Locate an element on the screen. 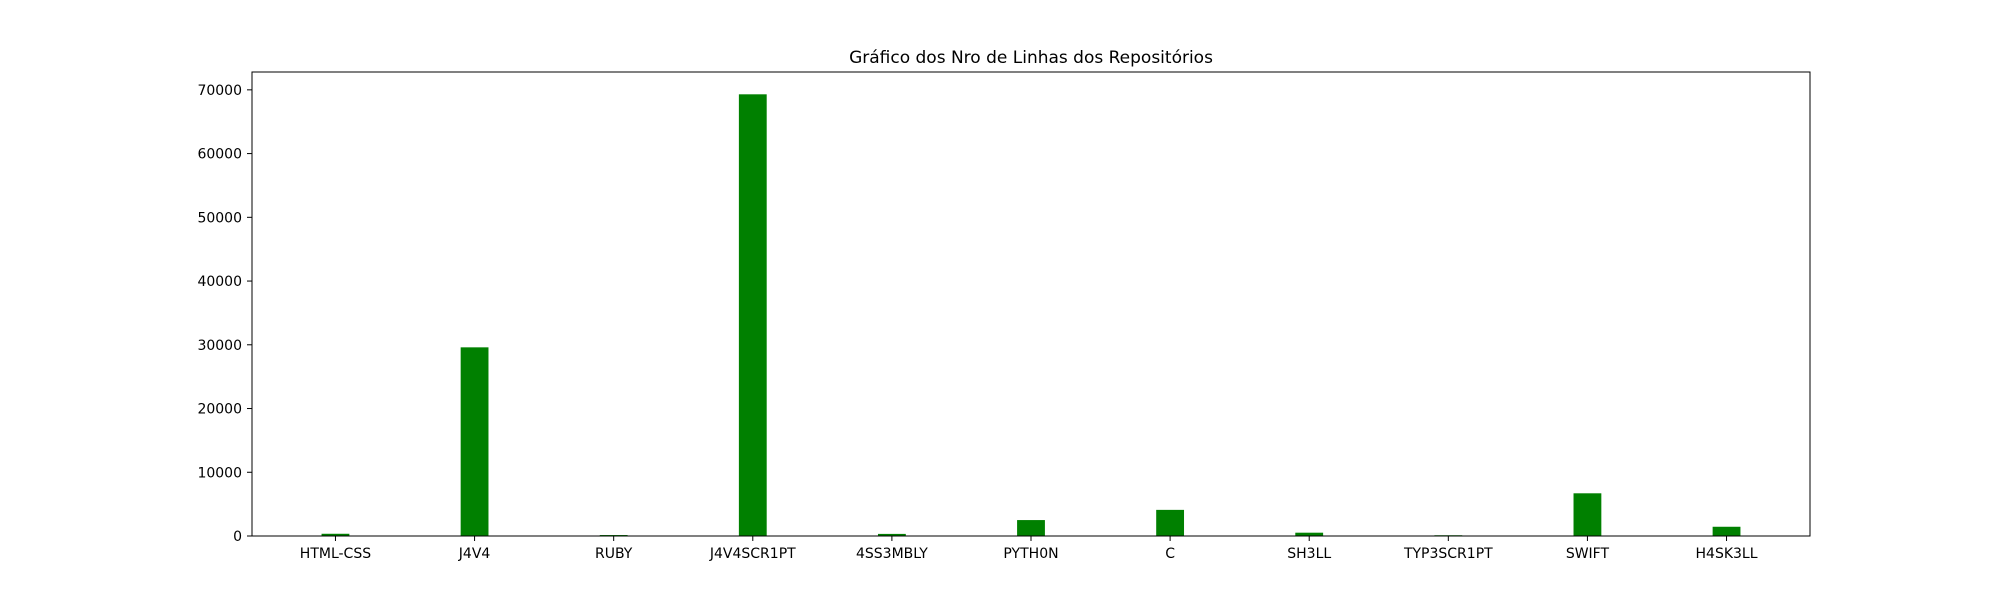 The image size is (2000, 600). x-tick-label: RUBY is located at coordinates (614, 554).